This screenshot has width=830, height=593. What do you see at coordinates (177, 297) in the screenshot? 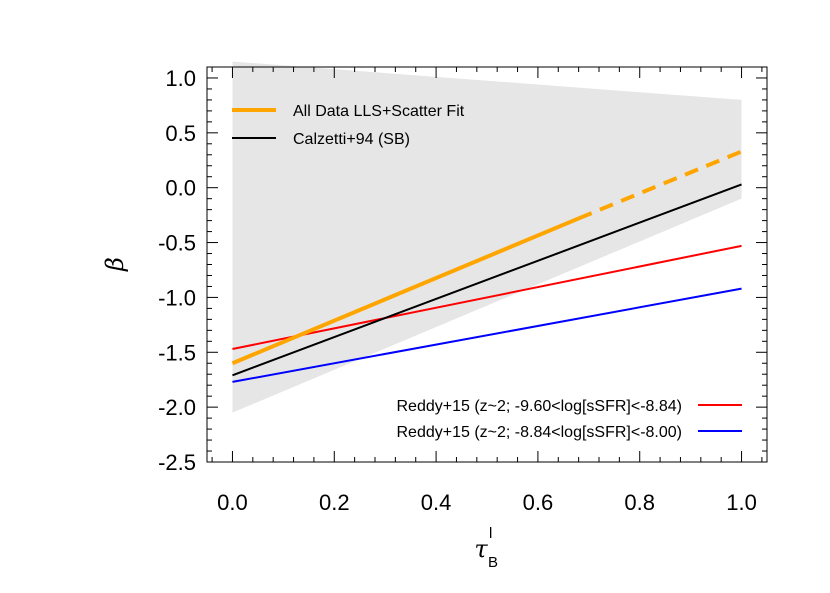
I see `y-tick-label: -1.0` at bounding box center [177, 297].